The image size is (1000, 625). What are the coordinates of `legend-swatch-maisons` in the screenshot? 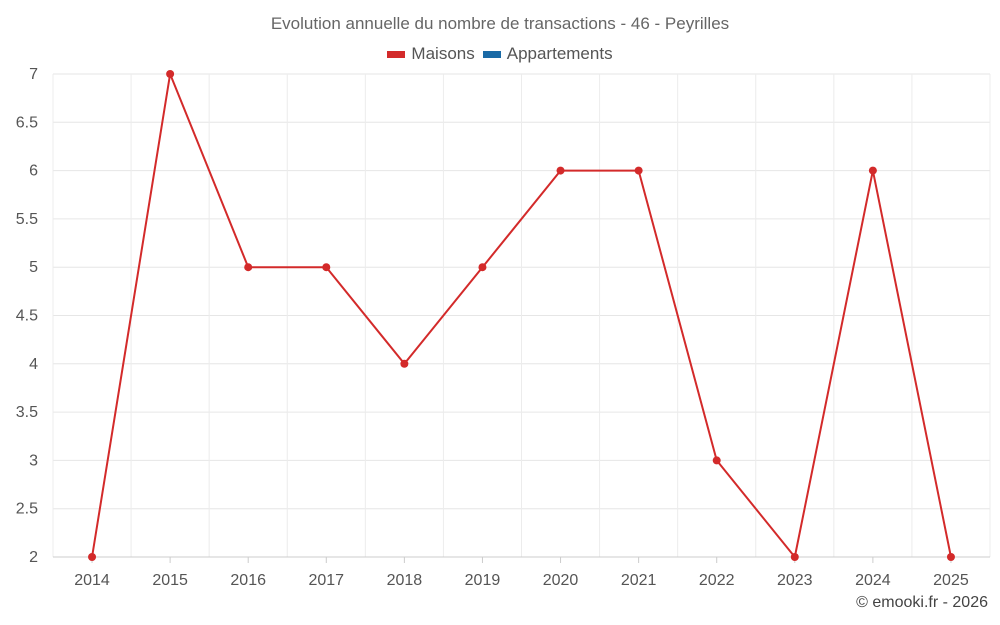 It's located at (396, 54).